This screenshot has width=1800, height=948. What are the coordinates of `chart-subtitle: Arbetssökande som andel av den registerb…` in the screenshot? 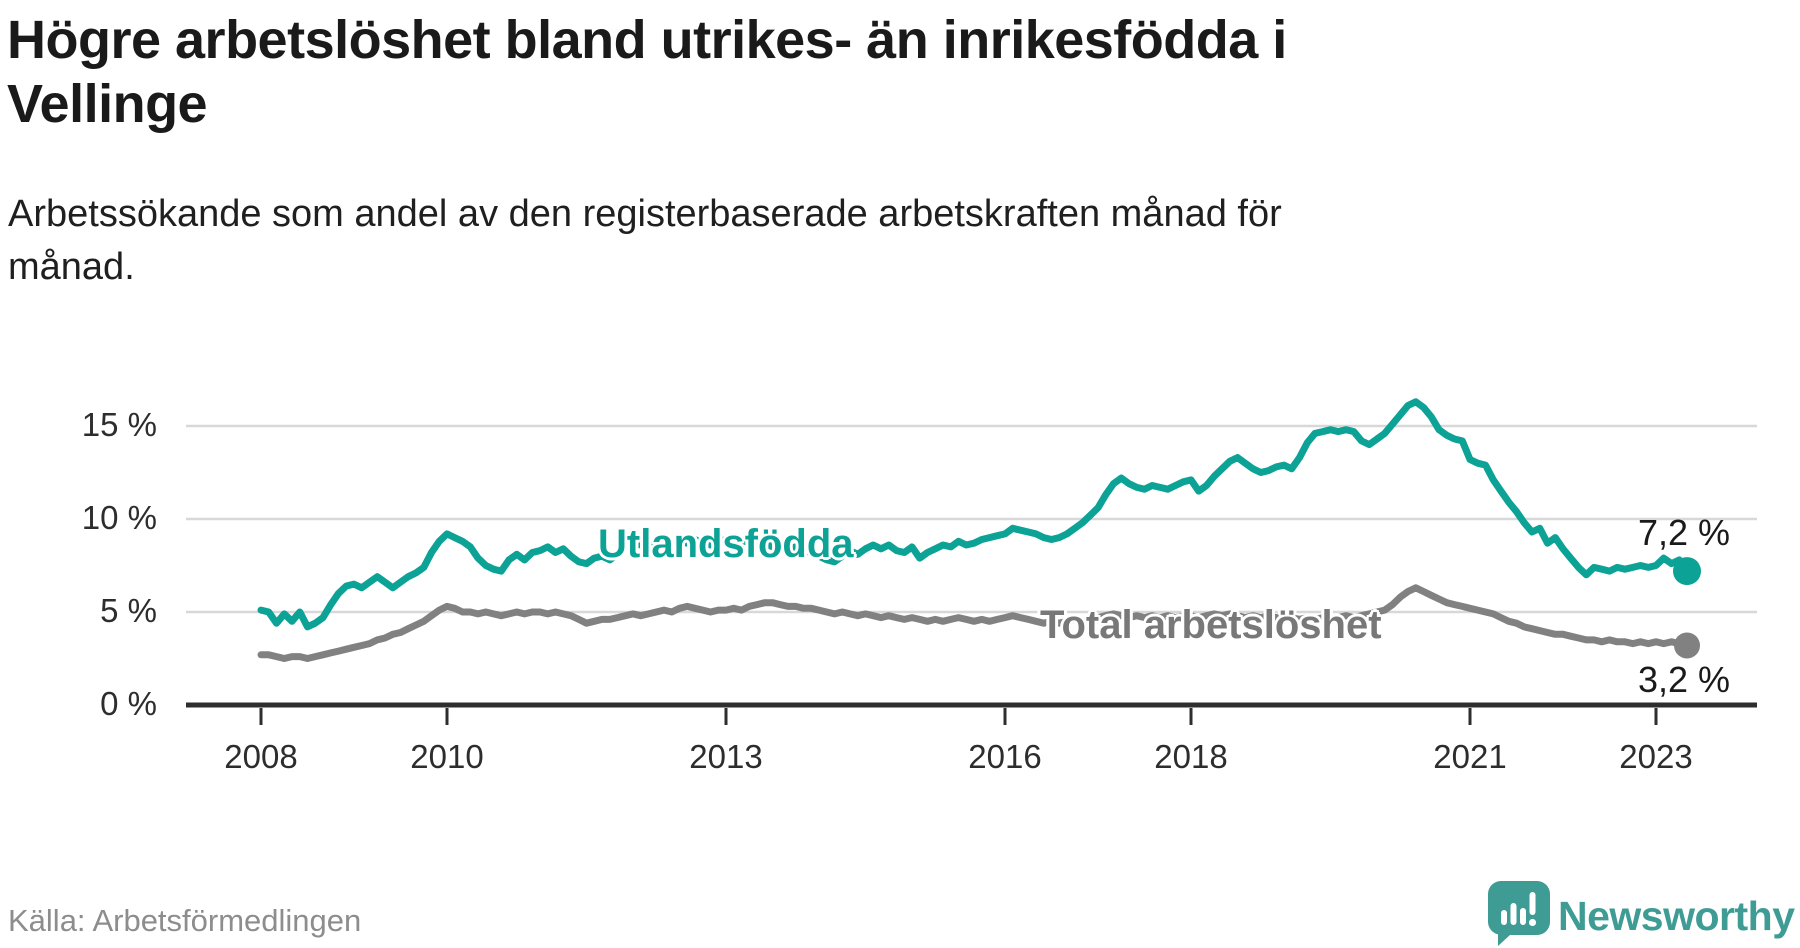 It's located at (768, 241).